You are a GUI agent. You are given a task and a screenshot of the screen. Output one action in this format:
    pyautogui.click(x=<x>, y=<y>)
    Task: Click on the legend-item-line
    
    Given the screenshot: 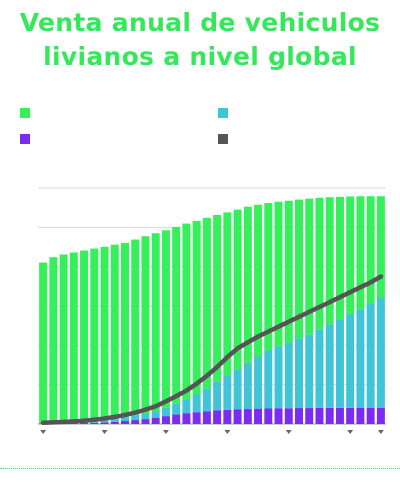 What is the action you would take?
    pyautogui.click(x=226, y=139)
    